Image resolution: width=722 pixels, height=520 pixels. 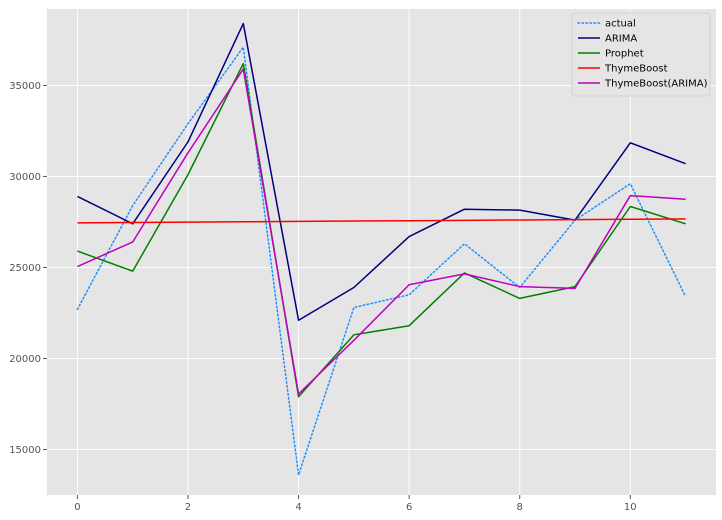 I want to click on legend-label: Prophet, so click(x=624, y=54).